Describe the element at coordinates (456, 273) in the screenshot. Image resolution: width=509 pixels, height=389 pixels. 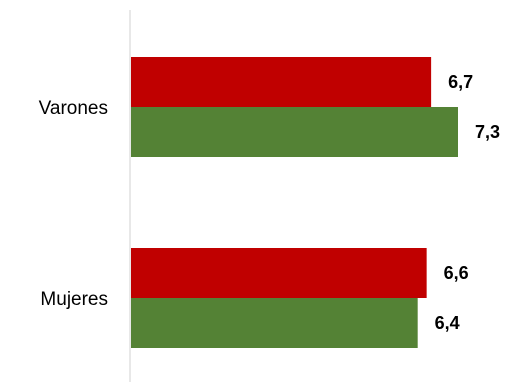
I see `value-label-mujeres-series-1: 6,6` at that location.